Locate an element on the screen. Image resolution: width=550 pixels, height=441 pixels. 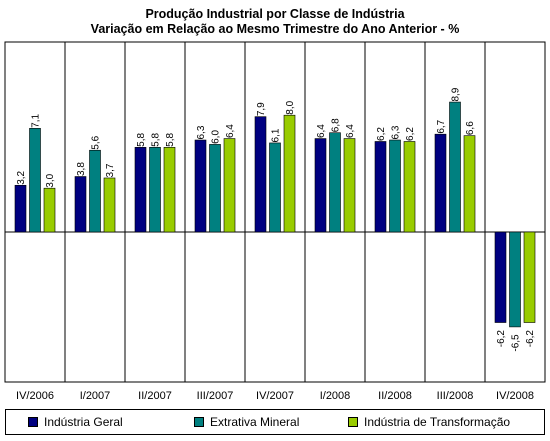
category-label: I/2008 is located at coordinates (335, 396).